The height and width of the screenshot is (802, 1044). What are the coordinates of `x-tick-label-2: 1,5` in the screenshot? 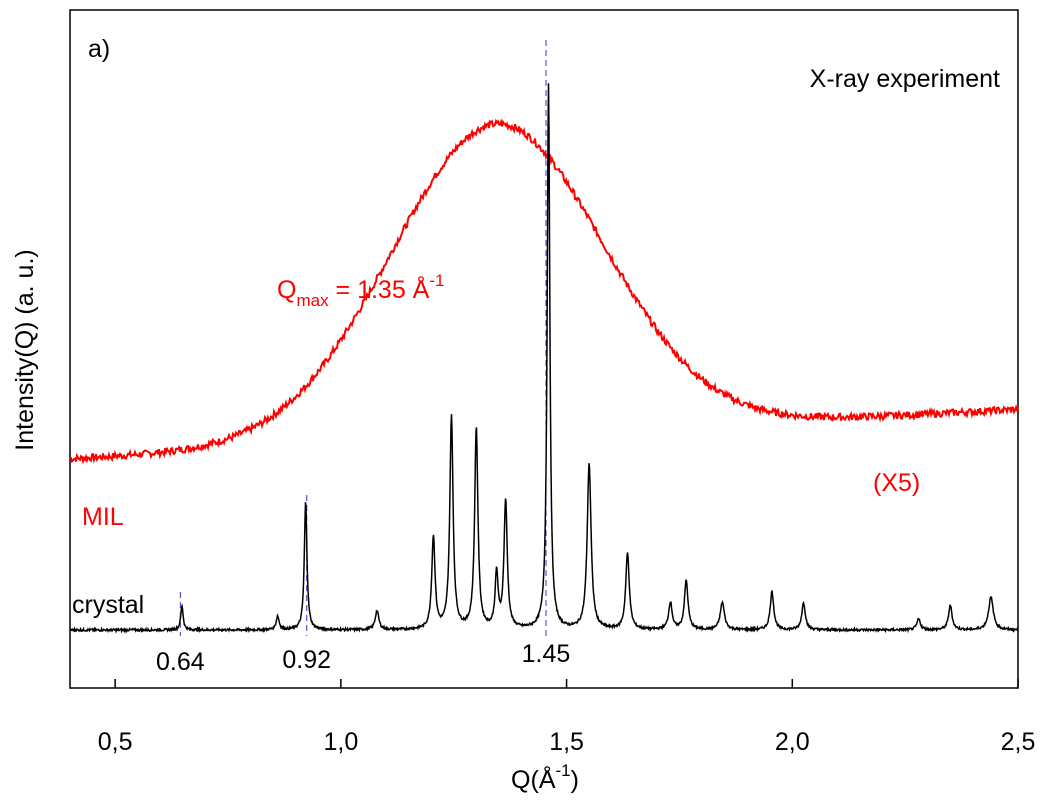 It's located at (566, 742).